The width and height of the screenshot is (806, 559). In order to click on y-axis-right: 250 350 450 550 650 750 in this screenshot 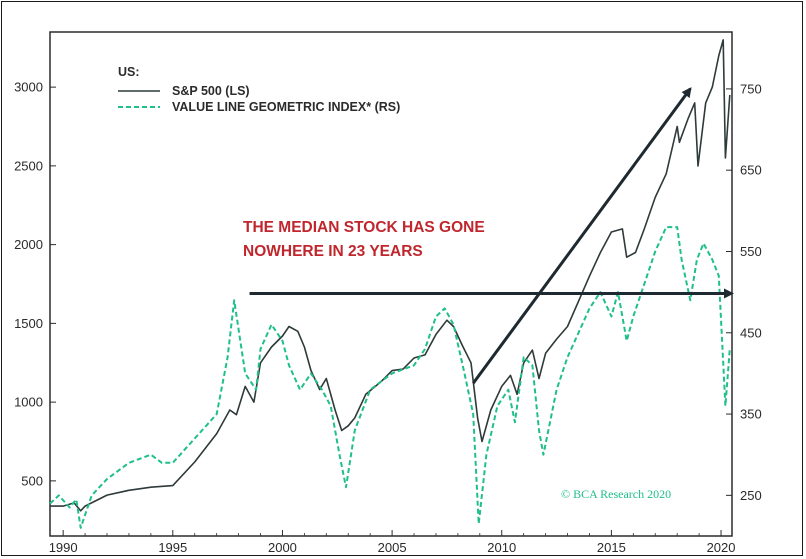, I will do `click(744, 292)`.